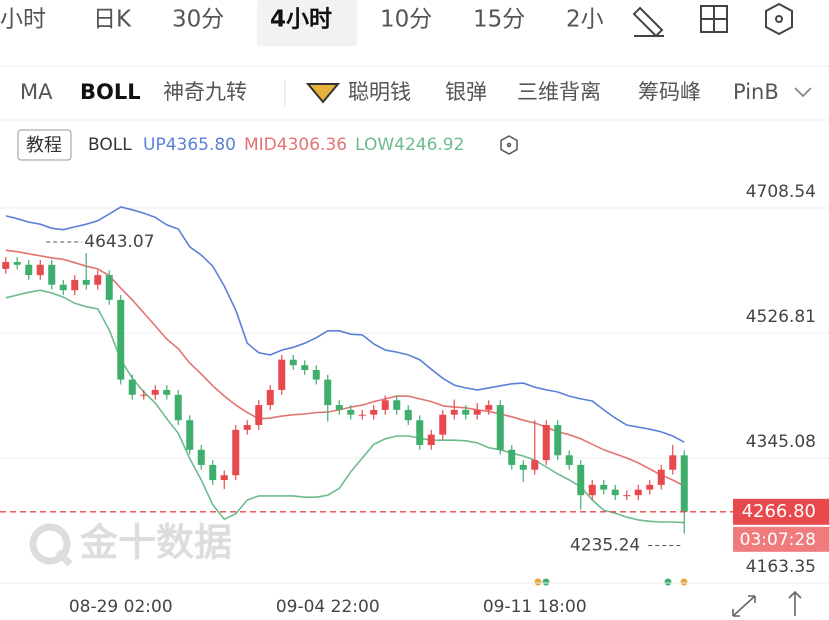  I want to click on last-price-tag, so click(781, 511).